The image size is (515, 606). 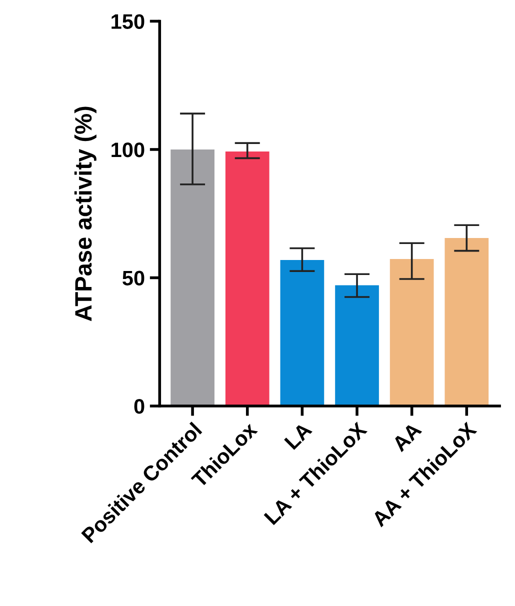 I want to click on y-tick-label: 50, so click(x=133, y=278).